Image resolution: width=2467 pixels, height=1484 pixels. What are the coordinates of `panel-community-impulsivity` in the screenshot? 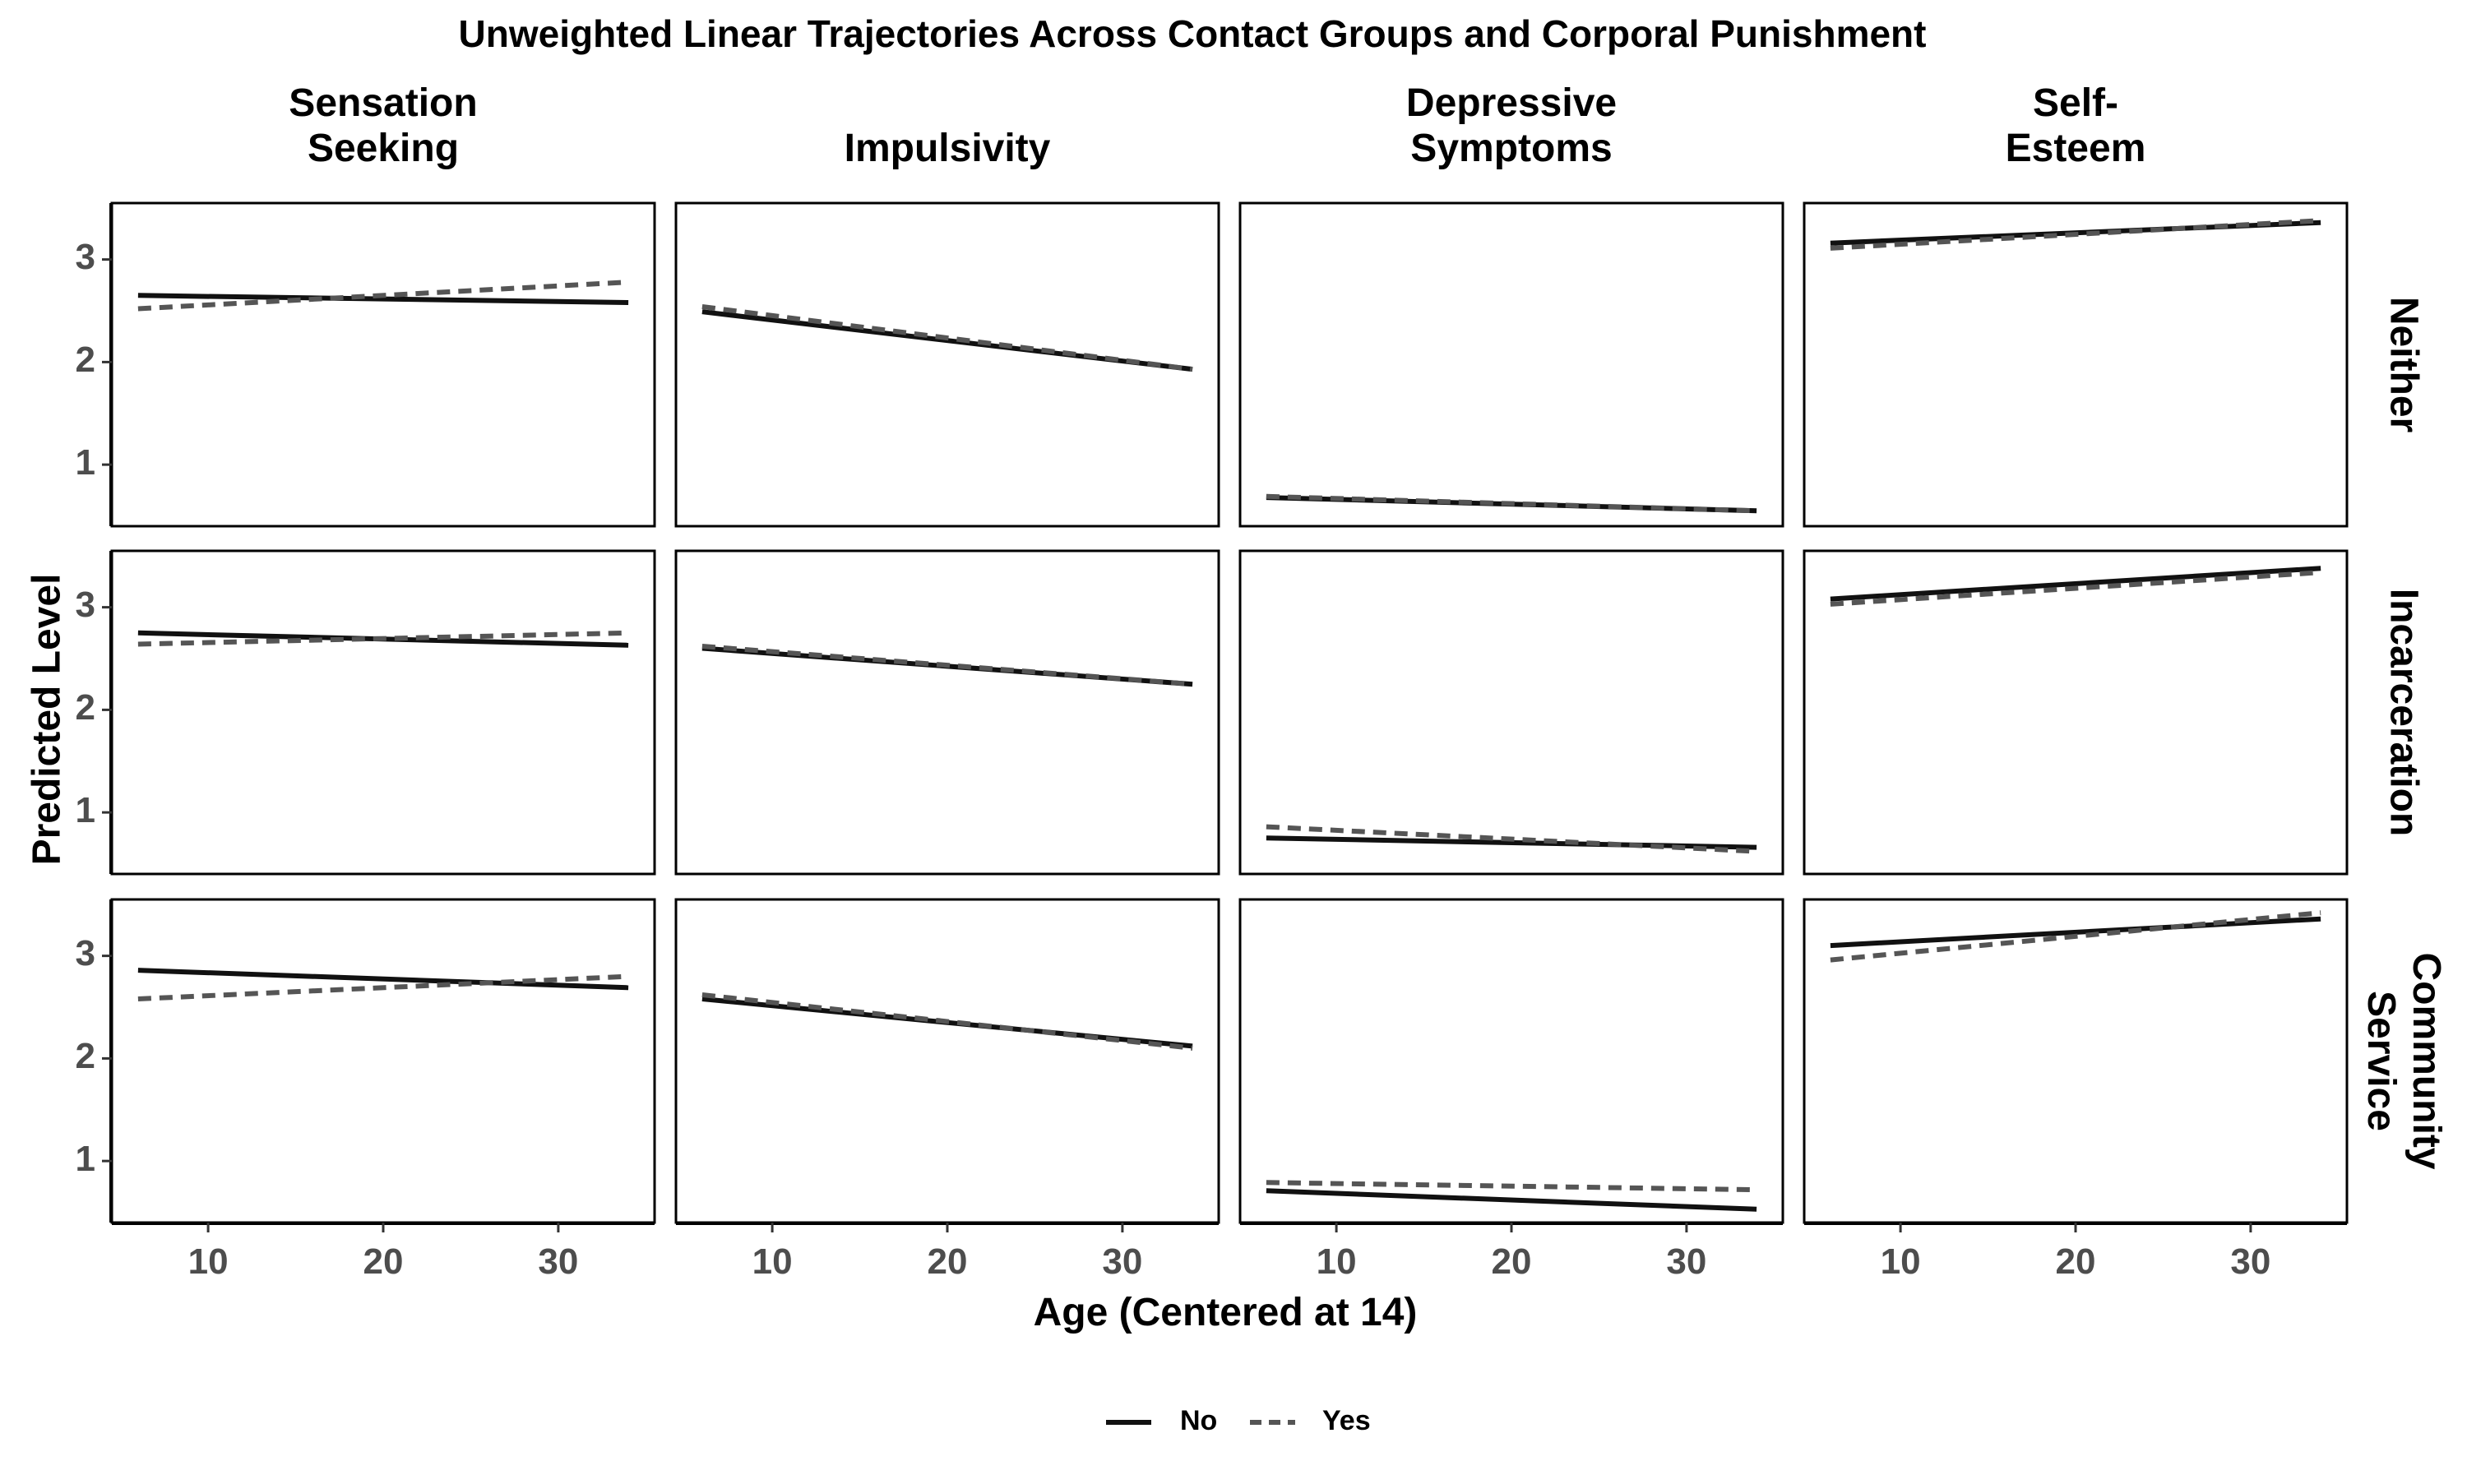 It's located at (947, 1061).